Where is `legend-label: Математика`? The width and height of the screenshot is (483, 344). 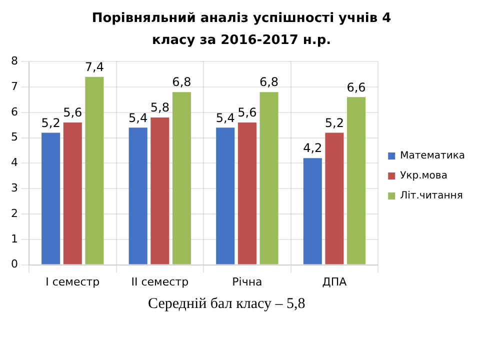
legend-label: Математика is located at coordinates (433, 156).